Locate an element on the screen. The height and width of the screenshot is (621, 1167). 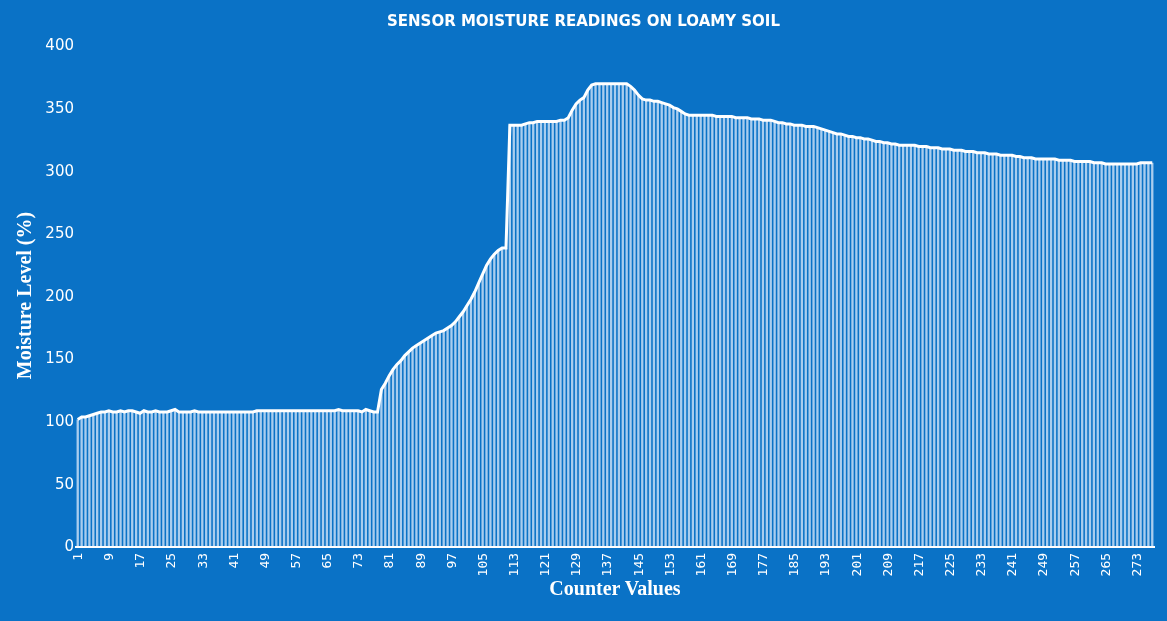
x-tick-label: 57 is located at coordinates (295, 560).